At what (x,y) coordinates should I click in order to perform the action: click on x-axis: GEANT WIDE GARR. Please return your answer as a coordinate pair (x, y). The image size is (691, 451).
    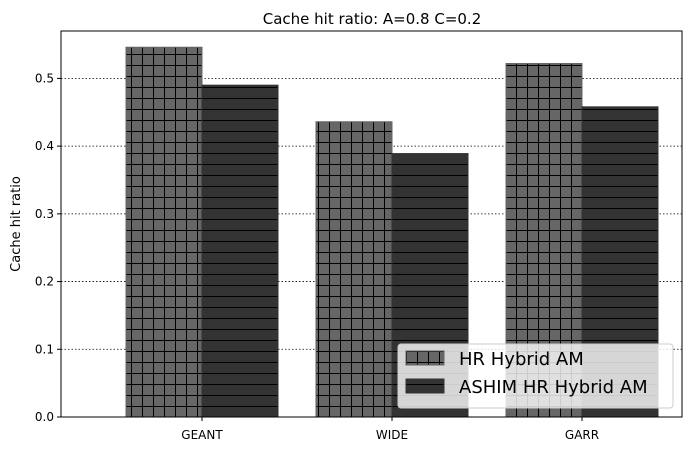
    Looking at the image, I should click on (390, 429).